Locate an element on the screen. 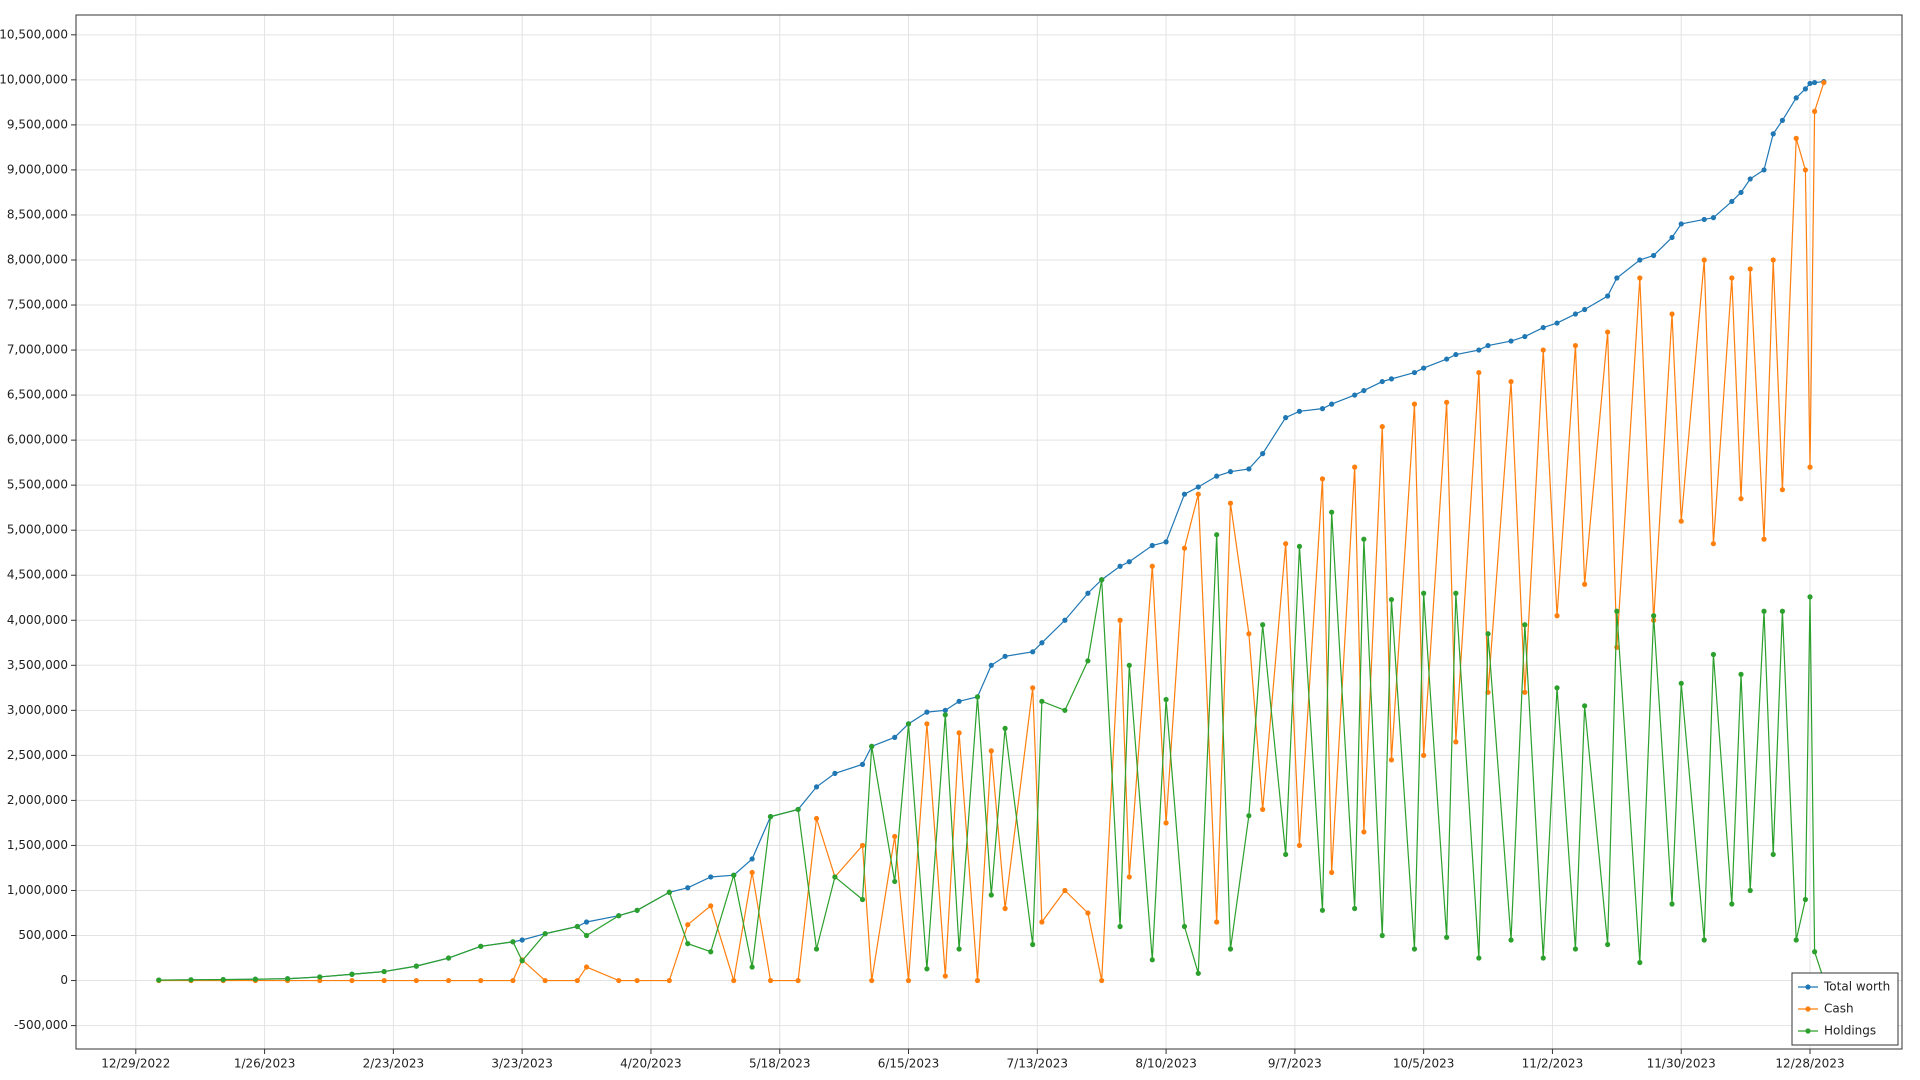 The image size is (1920, 1080). x-tick-label: 4/20/2023 is located at coordinates (651, 1064).